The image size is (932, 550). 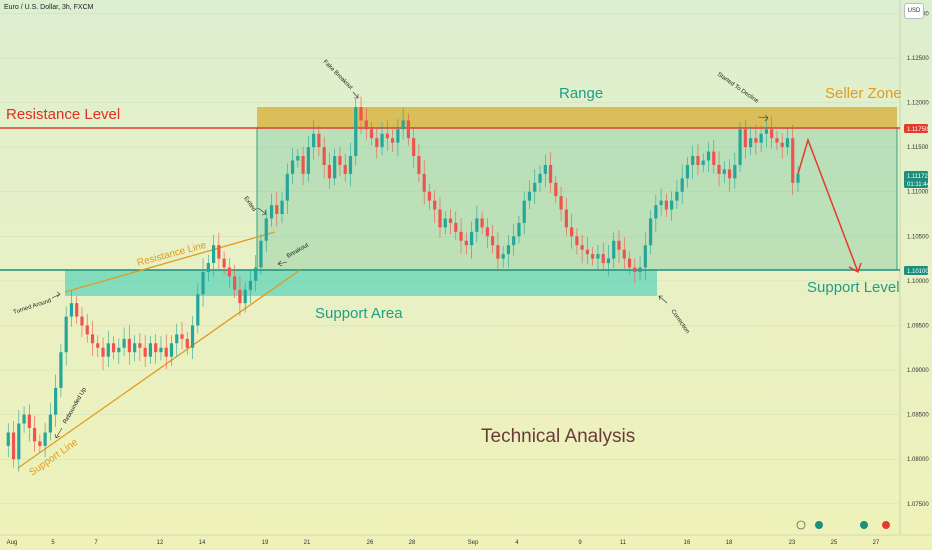 I want to click on x-tick-label: 23, so click(x=792, y=543).